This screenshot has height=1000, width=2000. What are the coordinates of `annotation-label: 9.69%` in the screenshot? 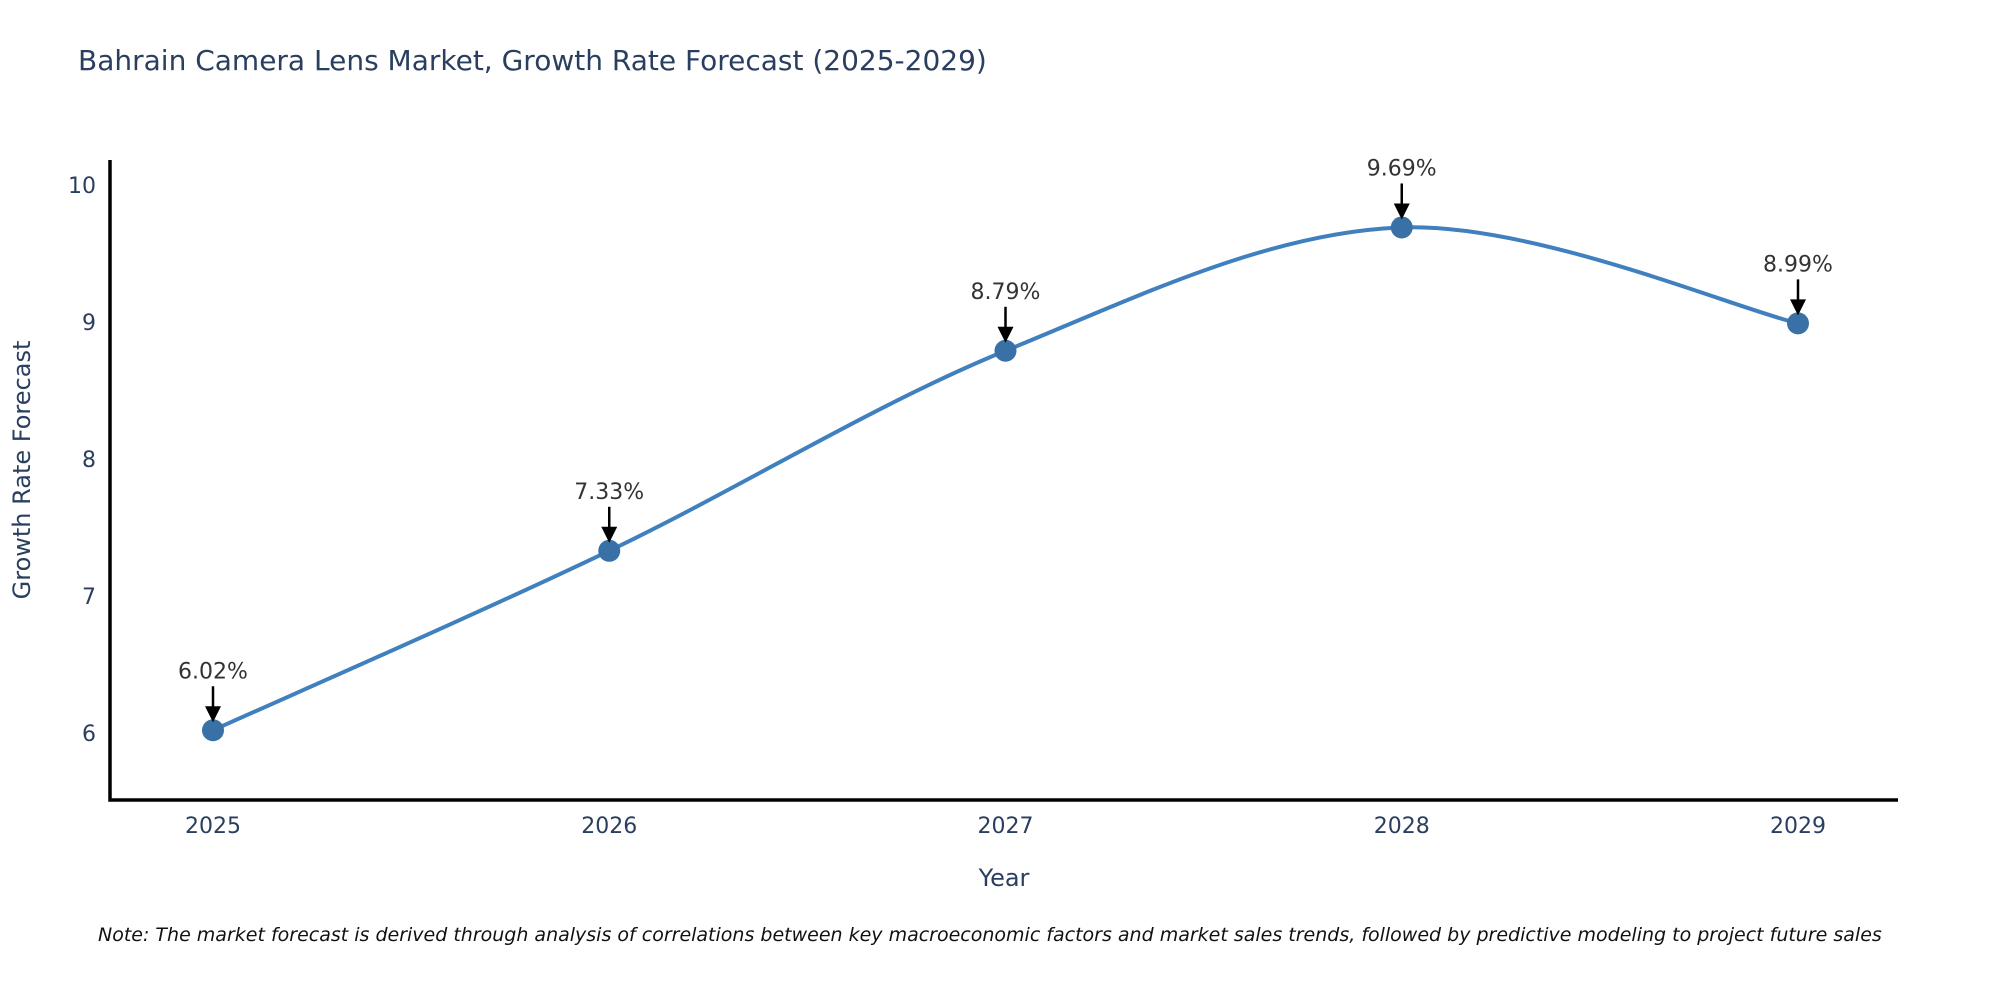 It's located at (1402, 168).